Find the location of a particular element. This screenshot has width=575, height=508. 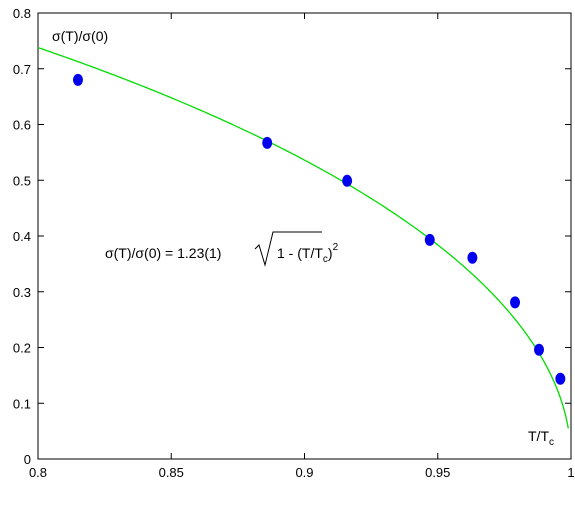

y-tick-label: 0.5 is located at coordinates (22, 180).